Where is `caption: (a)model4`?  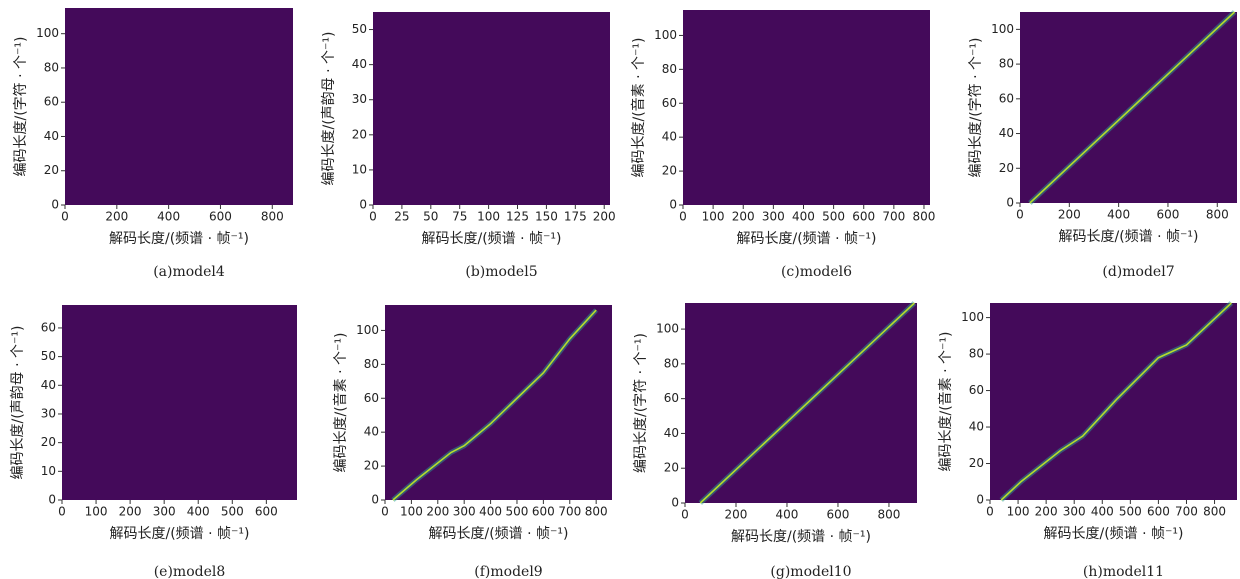
caption: (a)model4 is located at coordinates (189, 272).